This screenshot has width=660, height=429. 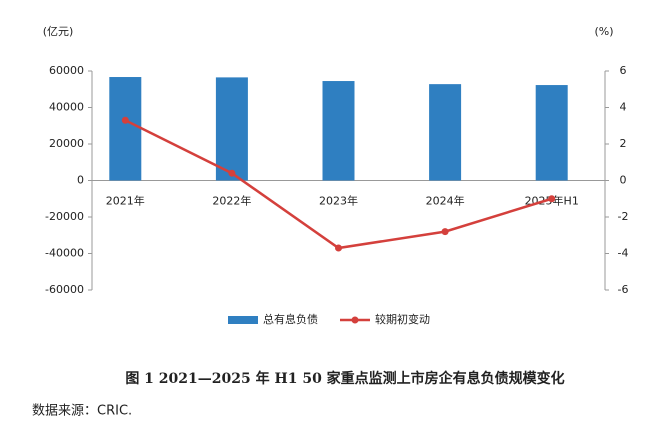 What do you see at coordinates (64, 216) in the screenshot?
I see `y-tick-label: -20000` at bounding box center [64, 216].